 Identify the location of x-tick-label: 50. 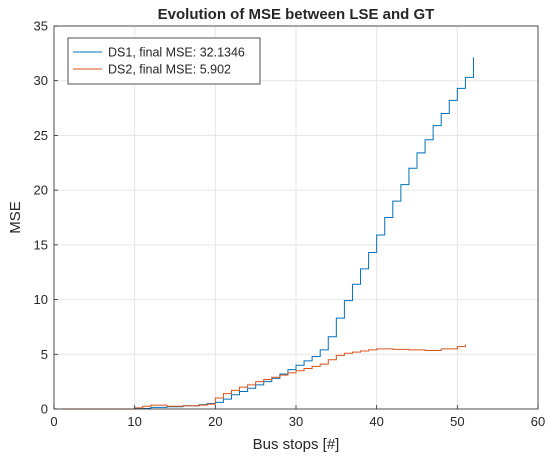
(457, 421).